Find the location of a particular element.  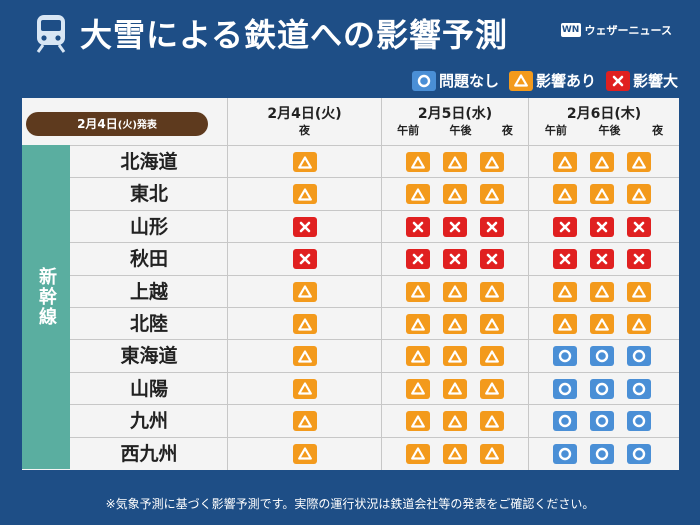

table-row: 上越 is located at coordinates (374, 291).